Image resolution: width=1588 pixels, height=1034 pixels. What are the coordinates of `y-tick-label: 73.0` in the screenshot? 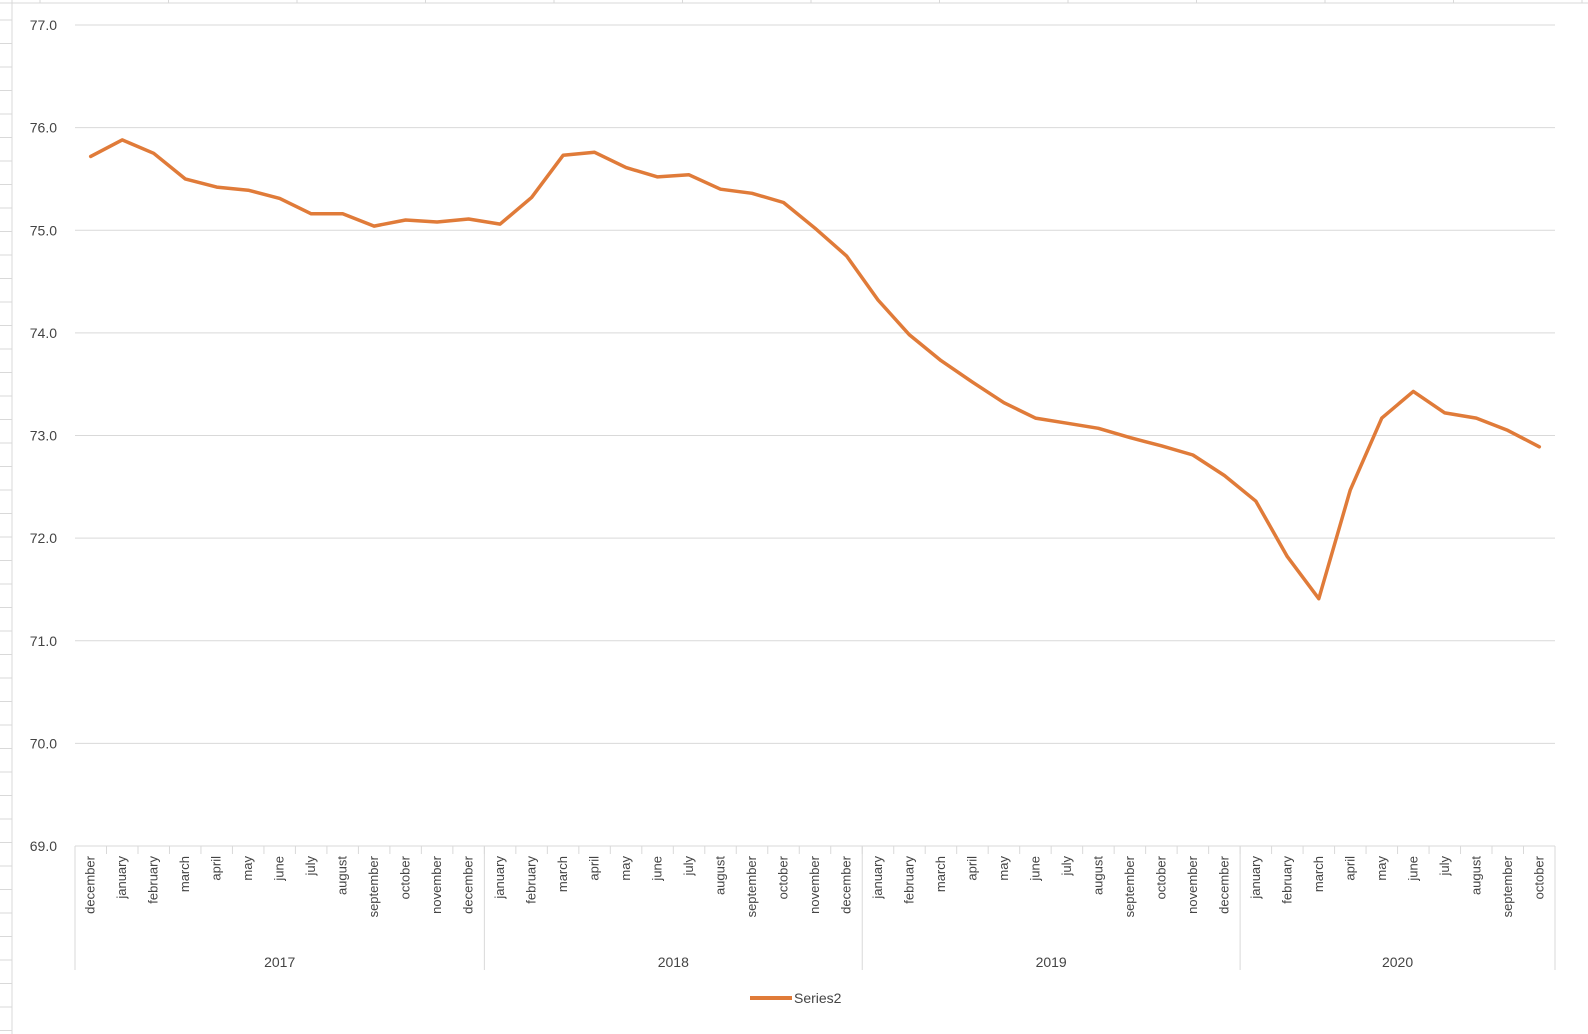 It's located at (43, 436).